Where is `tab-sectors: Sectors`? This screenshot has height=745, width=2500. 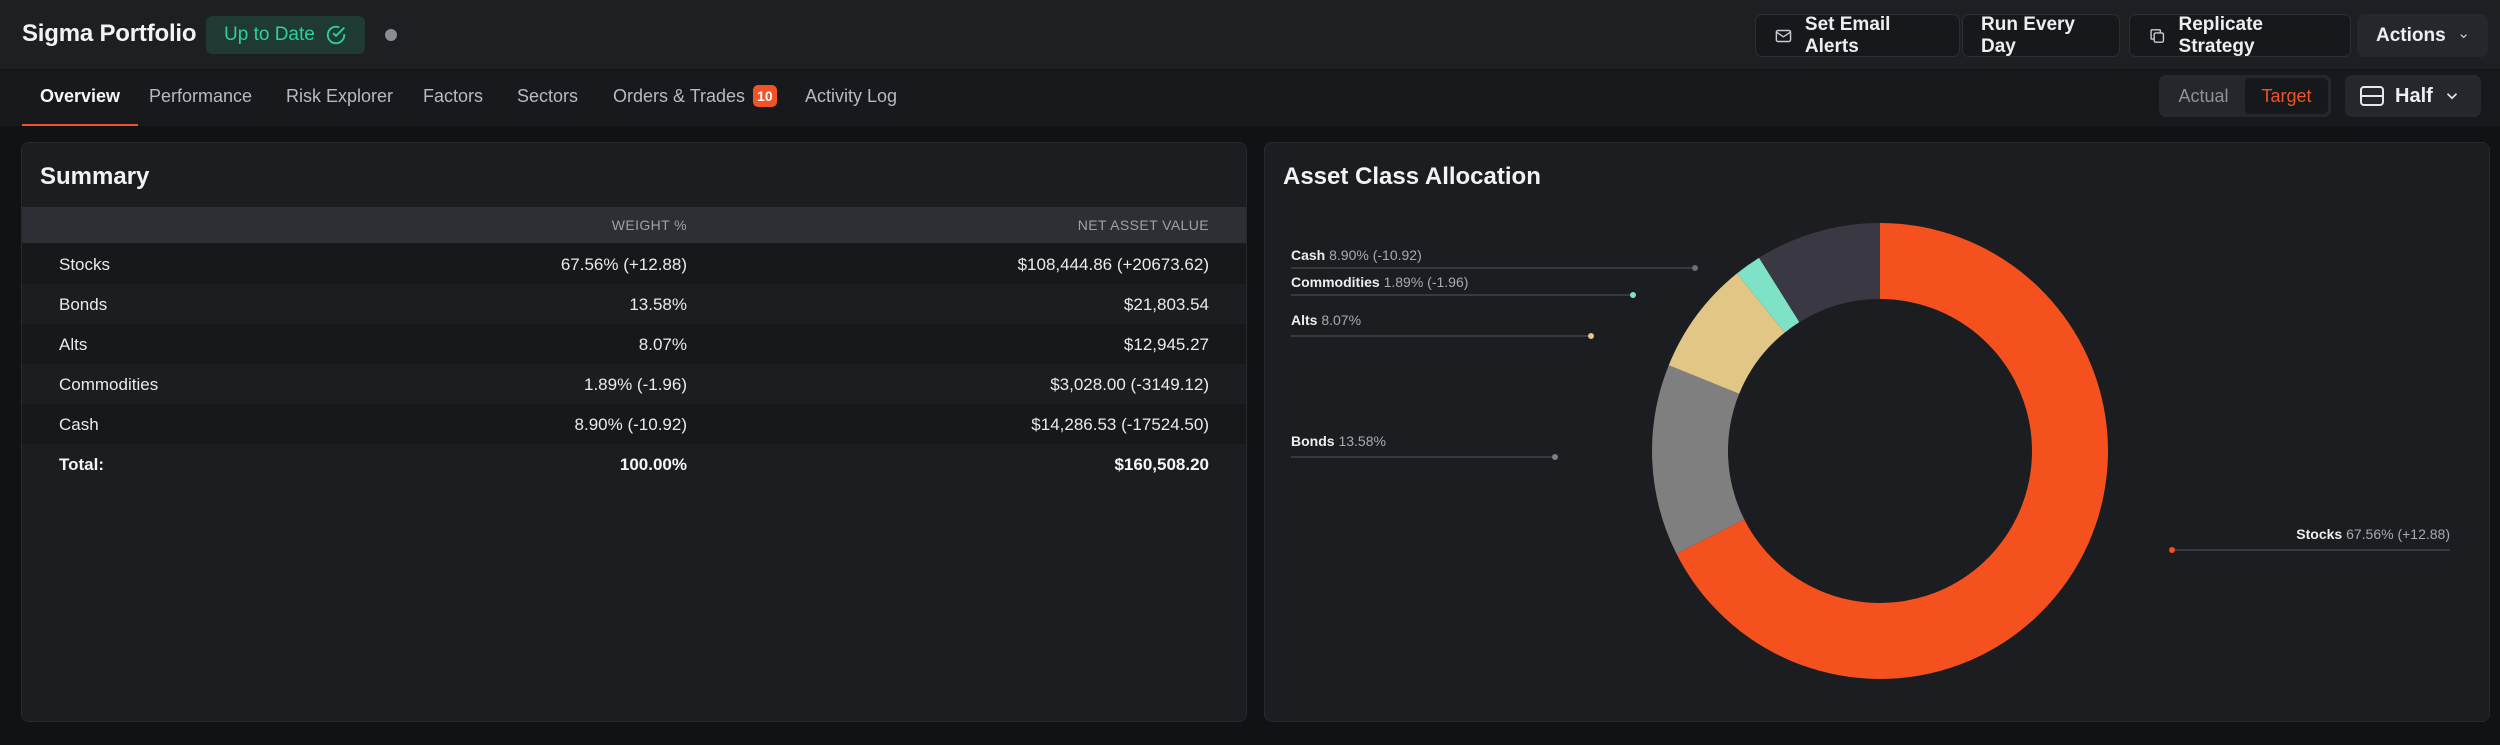 tab-sectors: Sectors is located at coordinates (548, 96).